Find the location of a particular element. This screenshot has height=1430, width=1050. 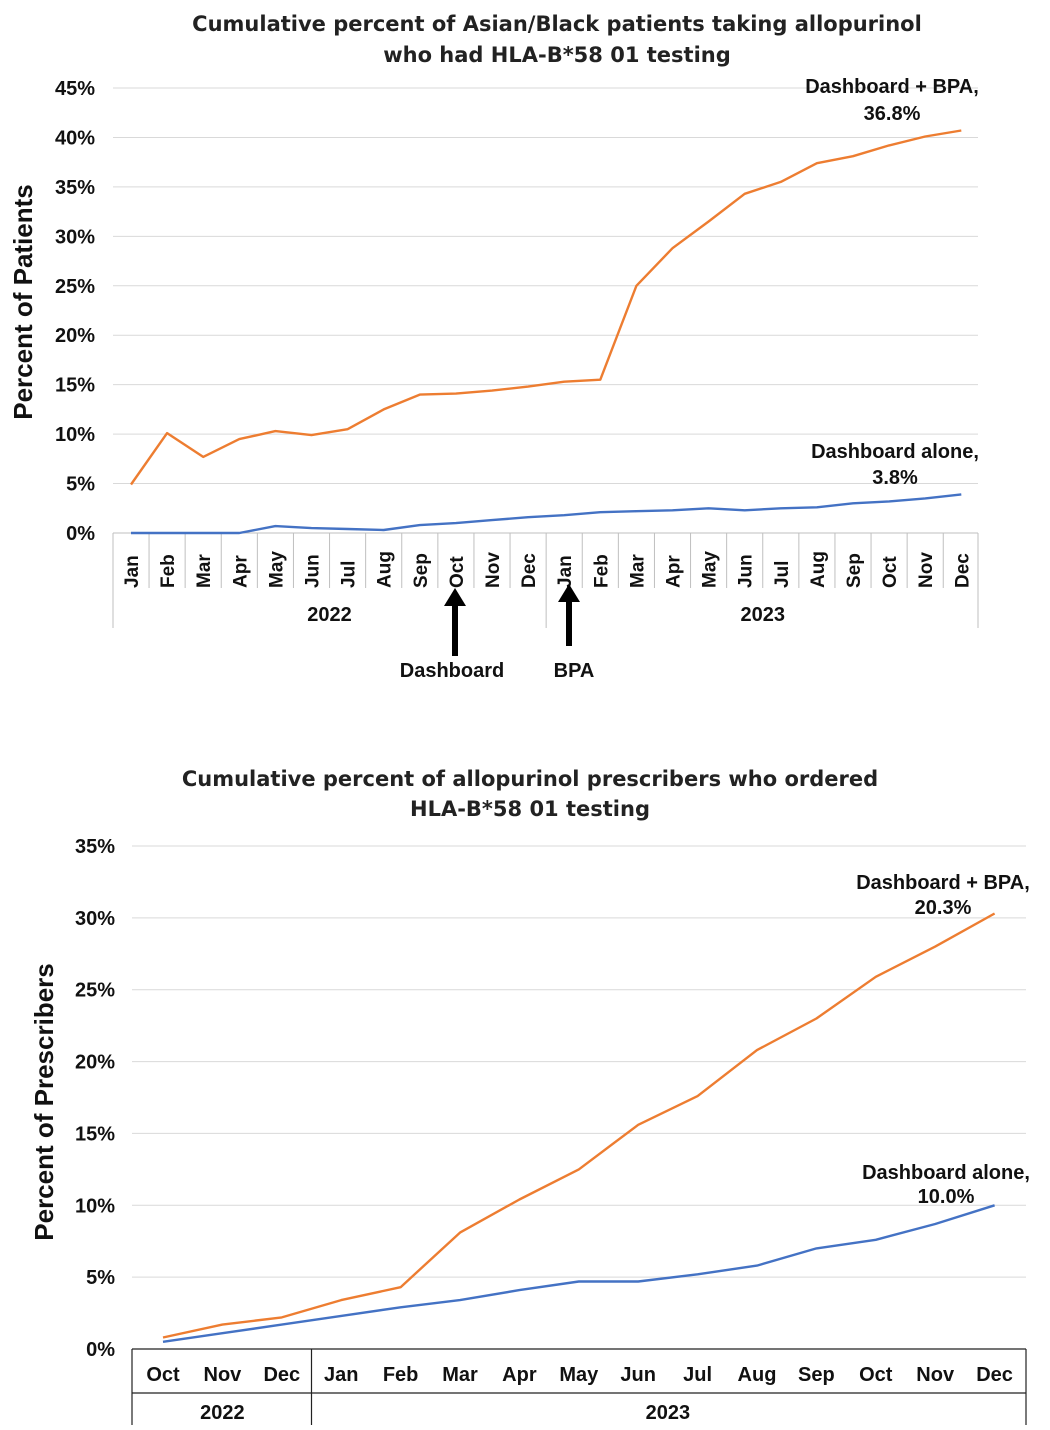

chart1-title-line2: who had HLA-B*58 01 testing is located at coordinates (557, 55).